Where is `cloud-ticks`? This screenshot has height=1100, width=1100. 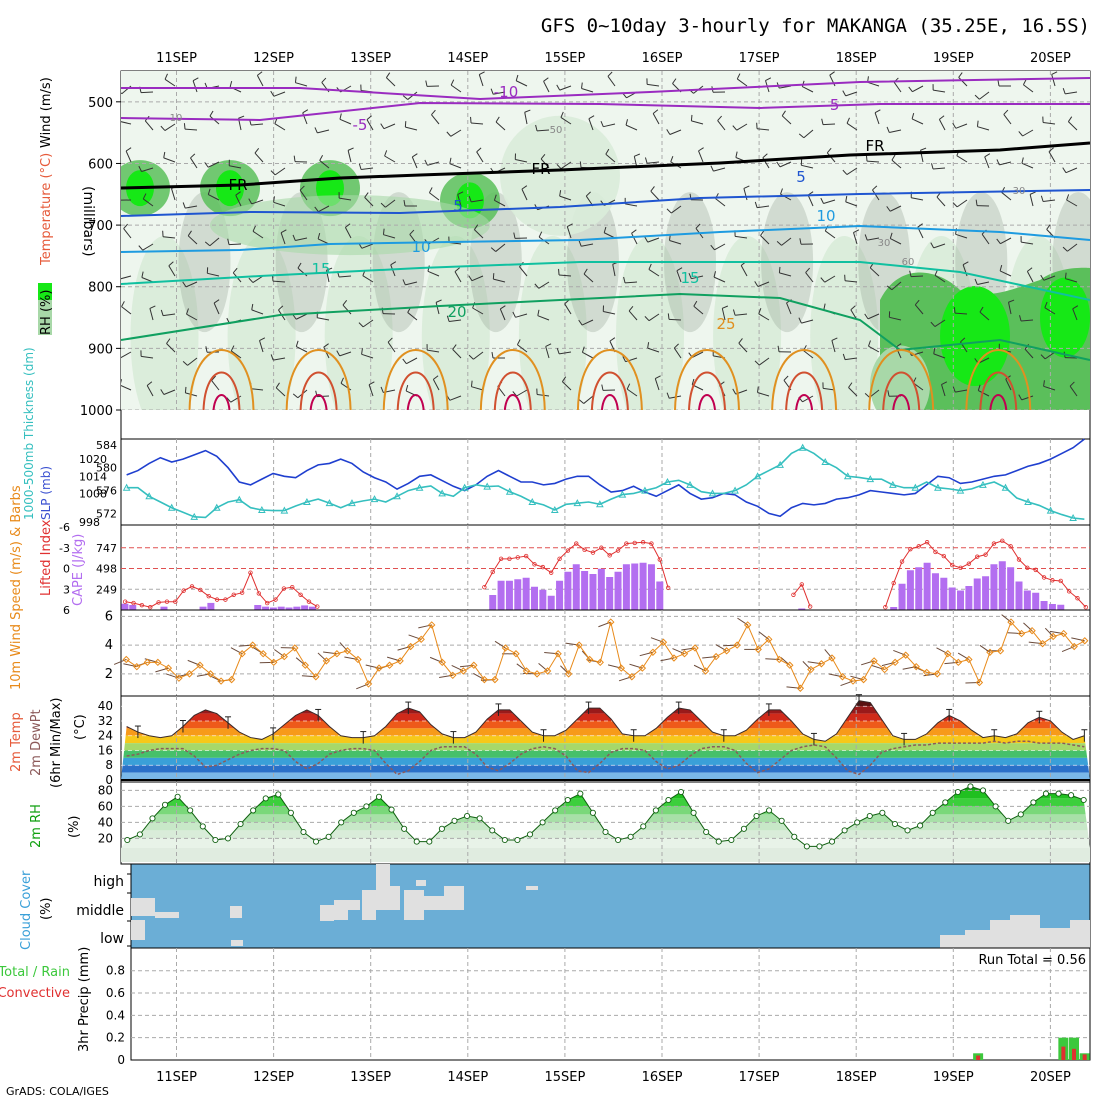 cloud-ticks is located at coordinates (129, 910).